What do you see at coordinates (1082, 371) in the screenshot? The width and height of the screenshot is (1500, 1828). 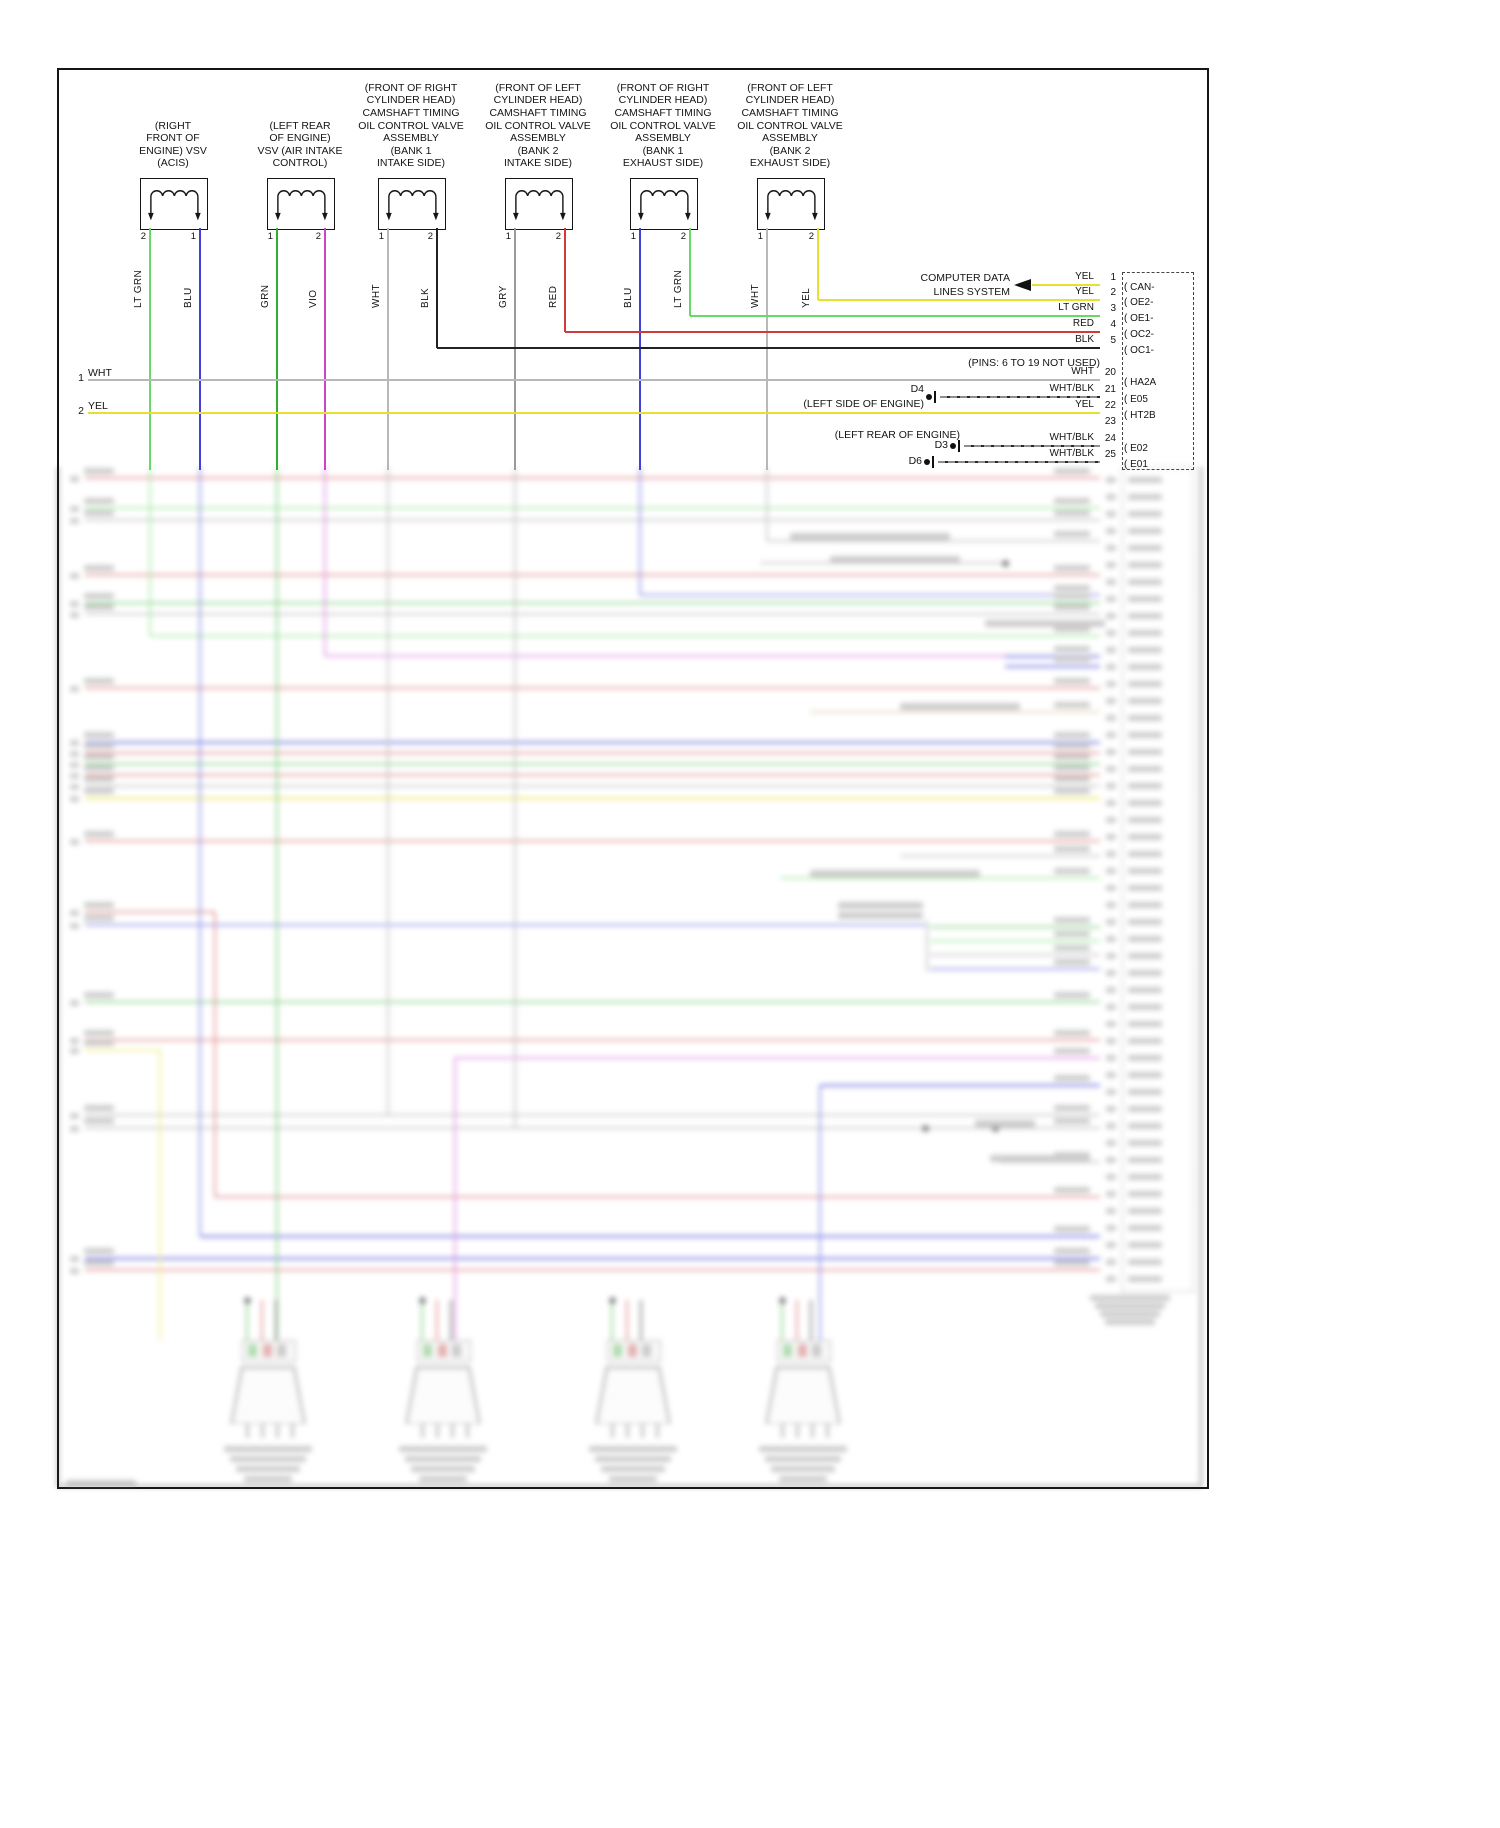 I see `ecm-wire-color-label: WHT` at bounding box center [1082, 371].